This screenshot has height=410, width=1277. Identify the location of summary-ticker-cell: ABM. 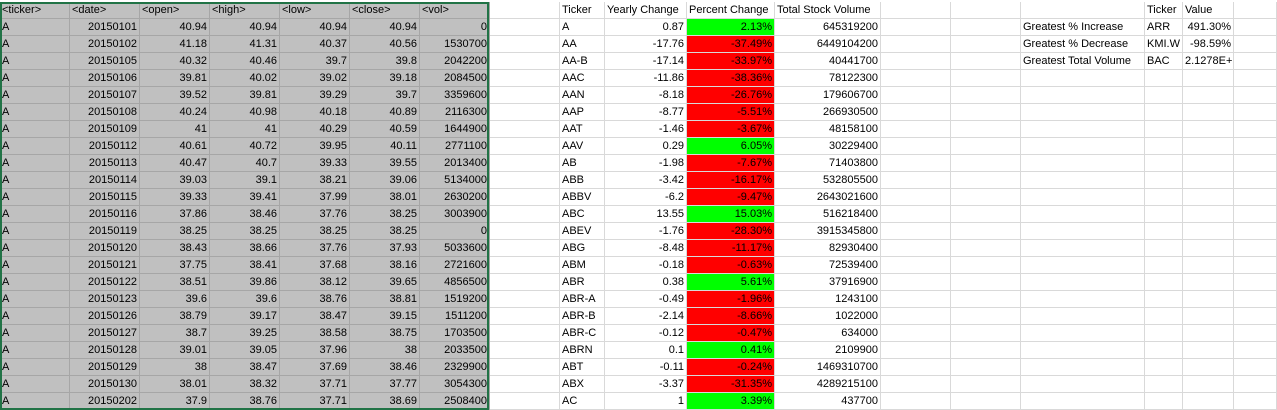
(582, 265).